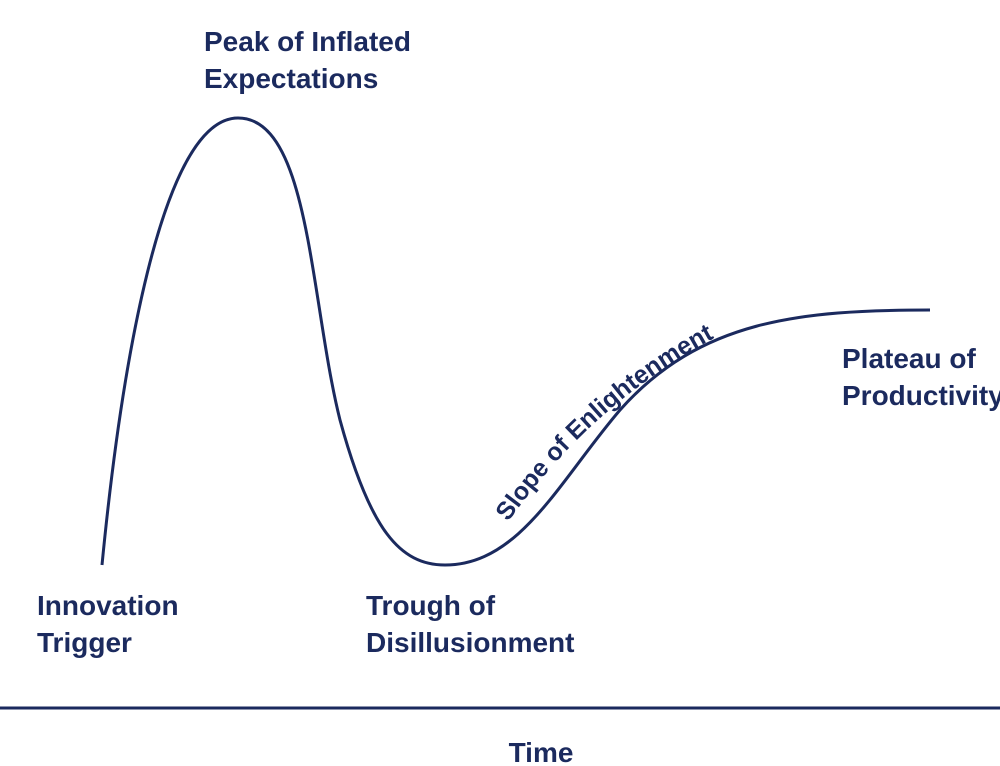  I want to click on phase-label: Plateau of, so click(909, 358).